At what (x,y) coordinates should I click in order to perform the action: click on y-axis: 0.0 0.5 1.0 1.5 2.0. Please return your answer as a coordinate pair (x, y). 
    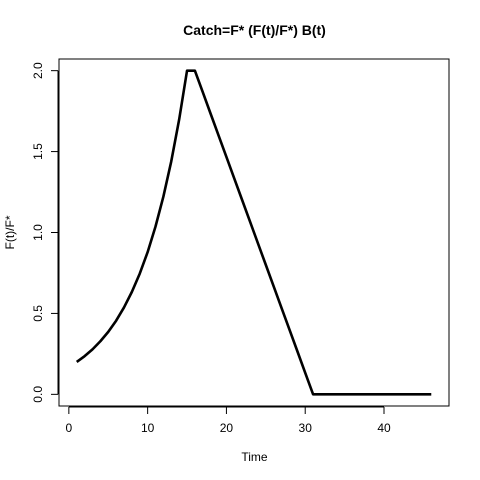
    Looking at the image, I should click on (45, 232).